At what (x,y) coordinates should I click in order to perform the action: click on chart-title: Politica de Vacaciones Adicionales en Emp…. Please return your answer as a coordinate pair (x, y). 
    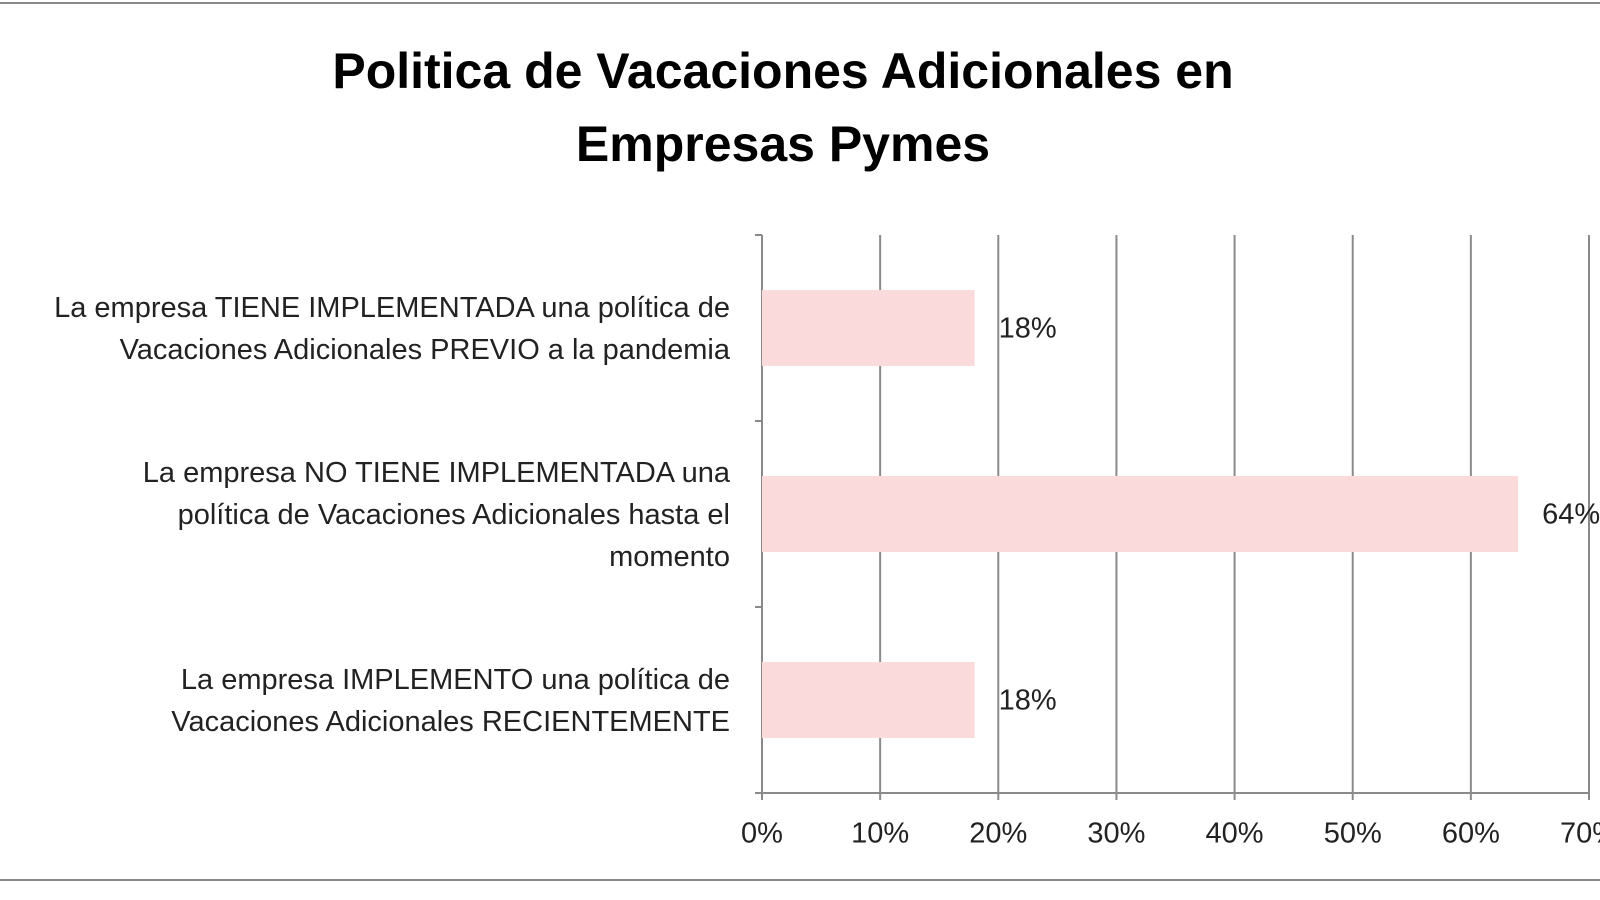
    Looking at the image, I should click on (782, 107).